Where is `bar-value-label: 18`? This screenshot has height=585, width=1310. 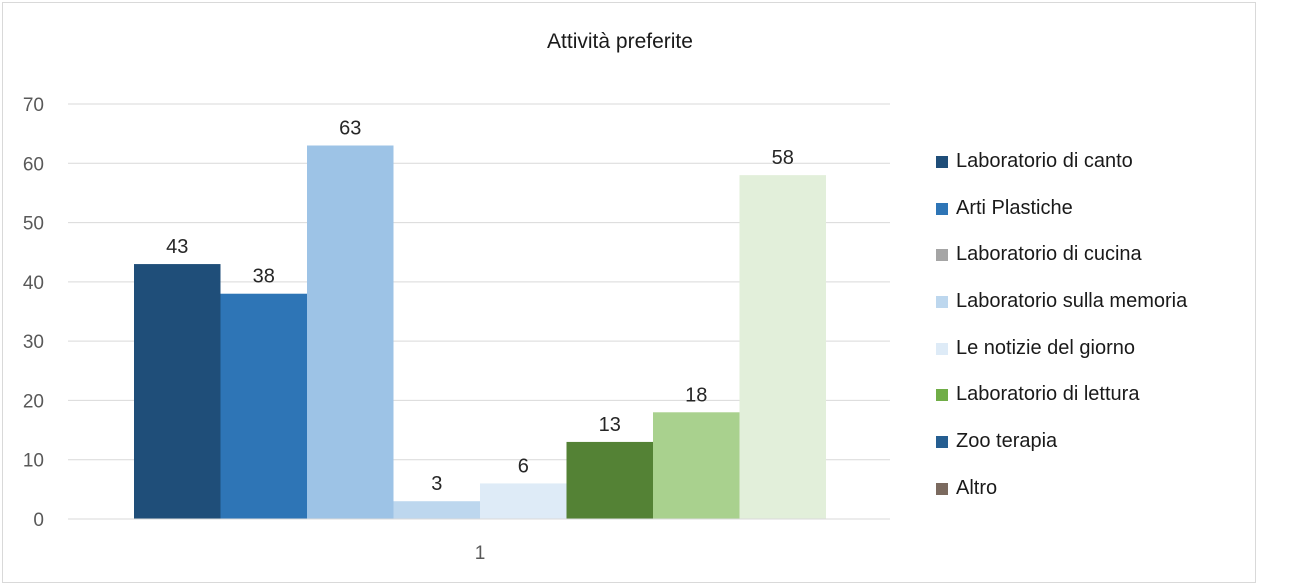
bar-value-label: 18 is located at coordinates (696, 395).